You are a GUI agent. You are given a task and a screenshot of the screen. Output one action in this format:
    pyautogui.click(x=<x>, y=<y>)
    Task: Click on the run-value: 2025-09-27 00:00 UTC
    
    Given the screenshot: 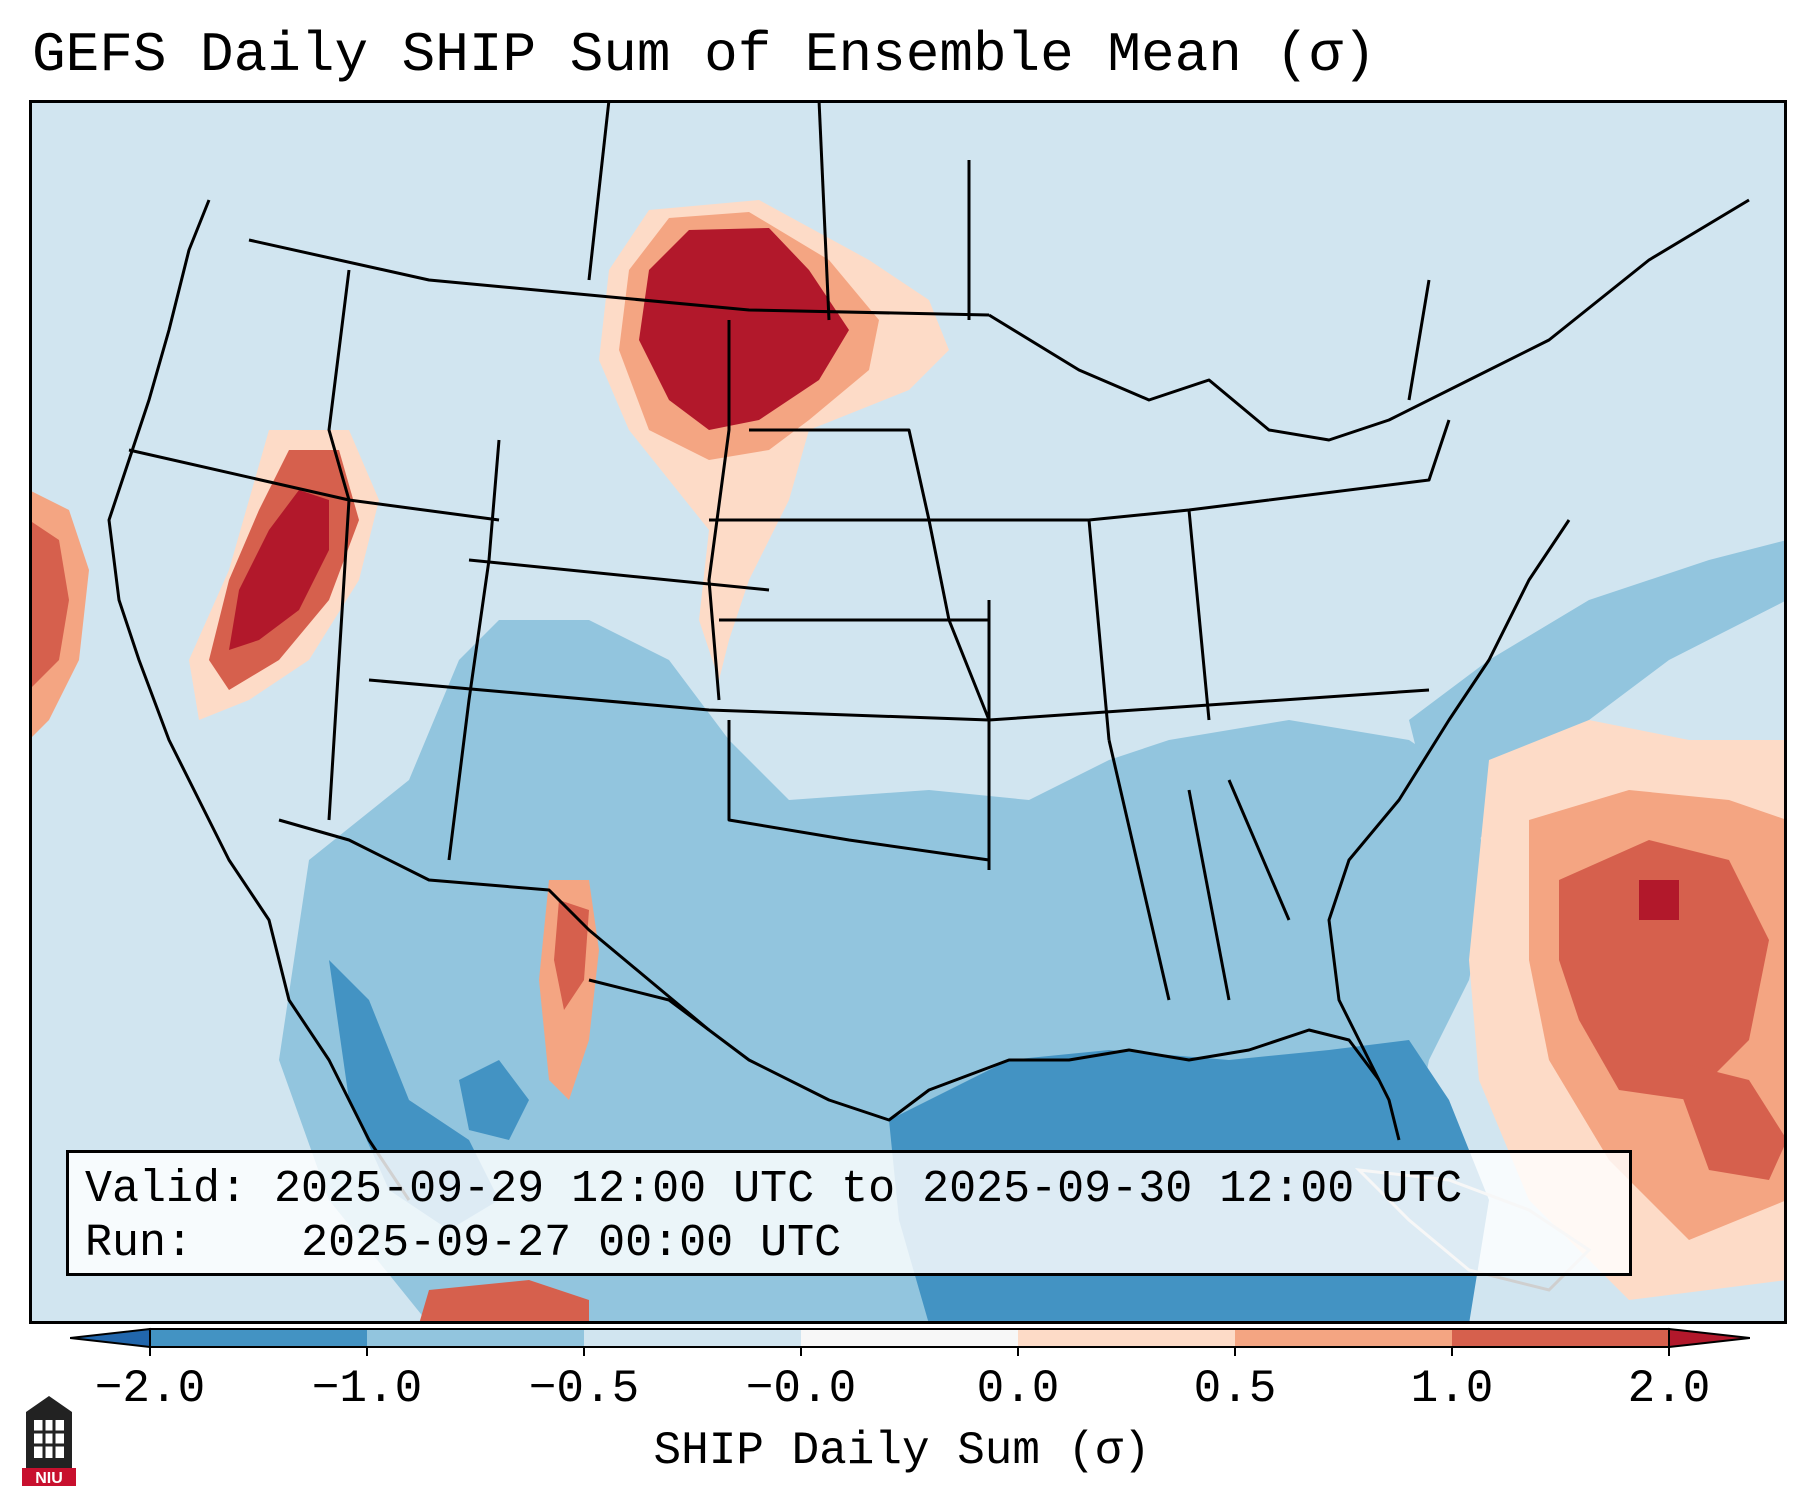 What is the action you would take?
    pyautogui.click(x=571, y=1243)
    